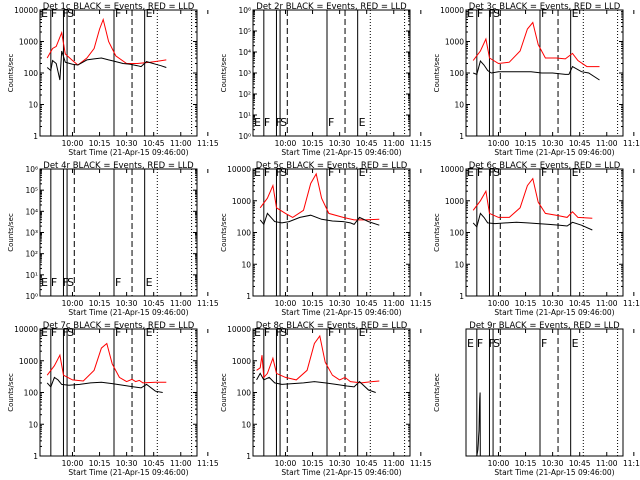  I want to click on y-tick-label: 10⁴, so click(31, 211).